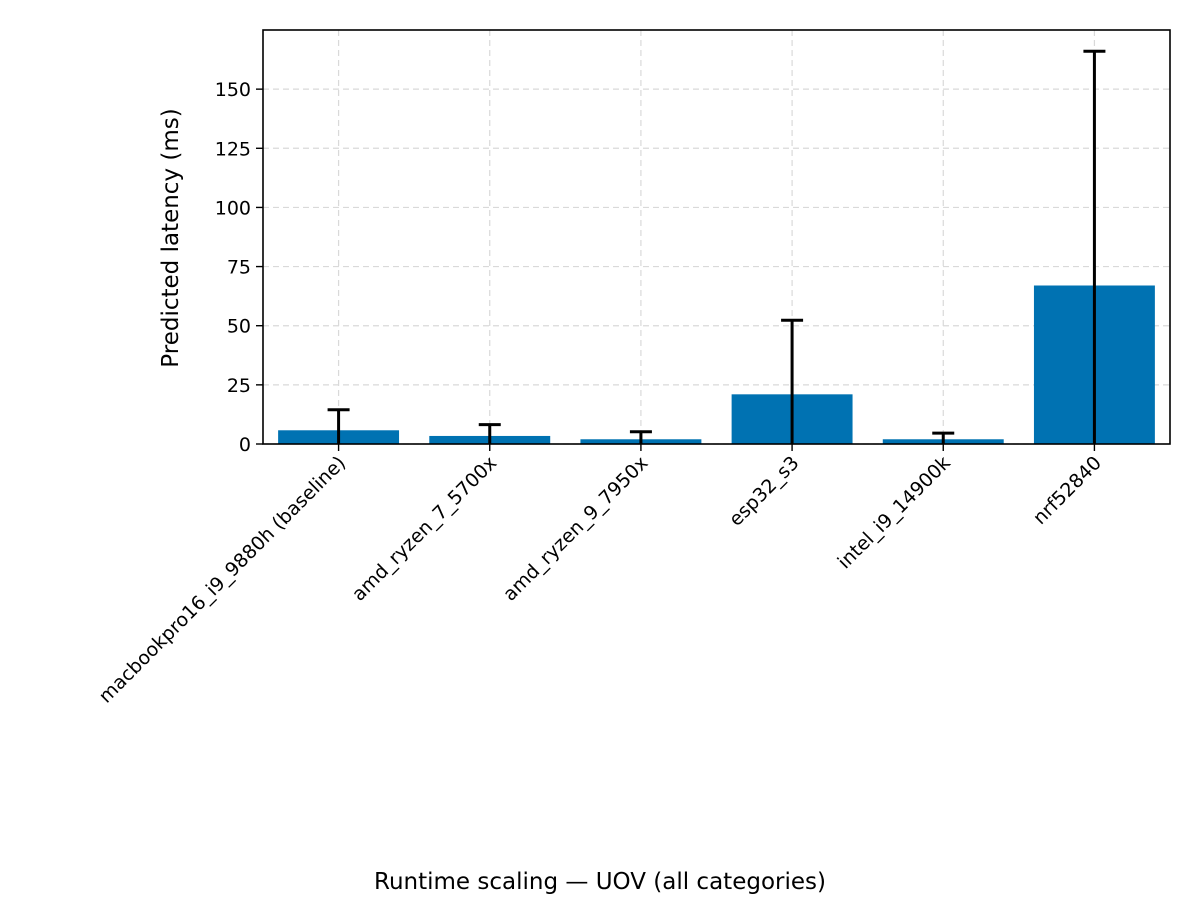  Describe the element at coordinates (576, 529) in the screenshot. I see `x-tick-label: amd_ryzen_9_7950x` at that location.